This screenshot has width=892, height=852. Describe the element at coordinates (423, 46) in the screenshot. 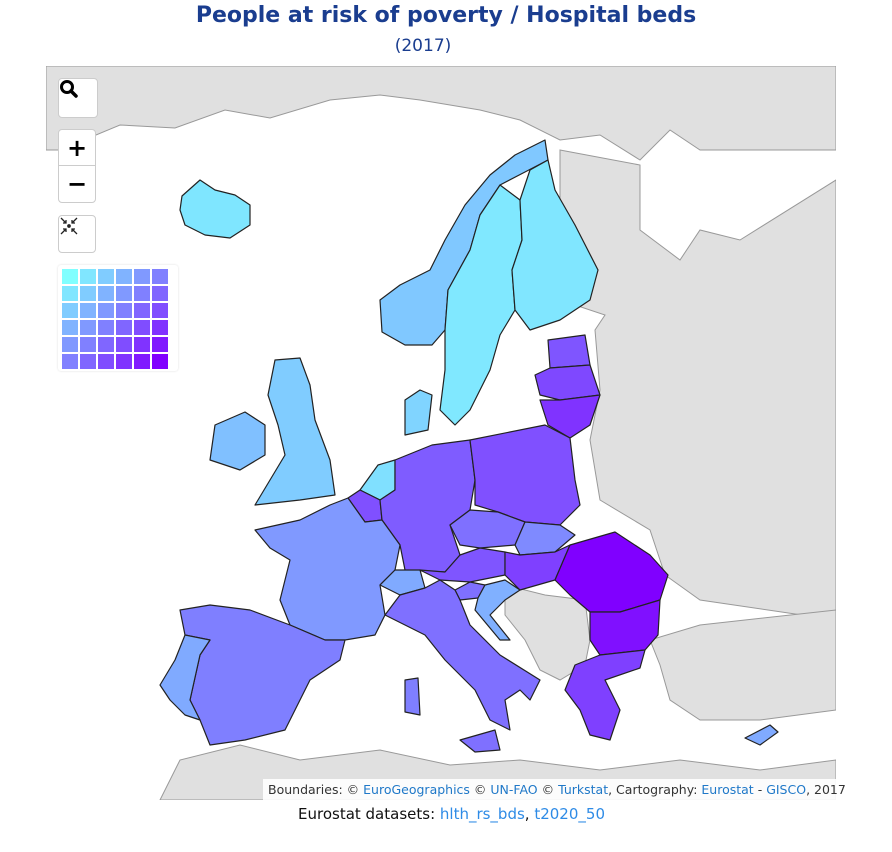

I see `map-subtitle: (2017)` at that location.